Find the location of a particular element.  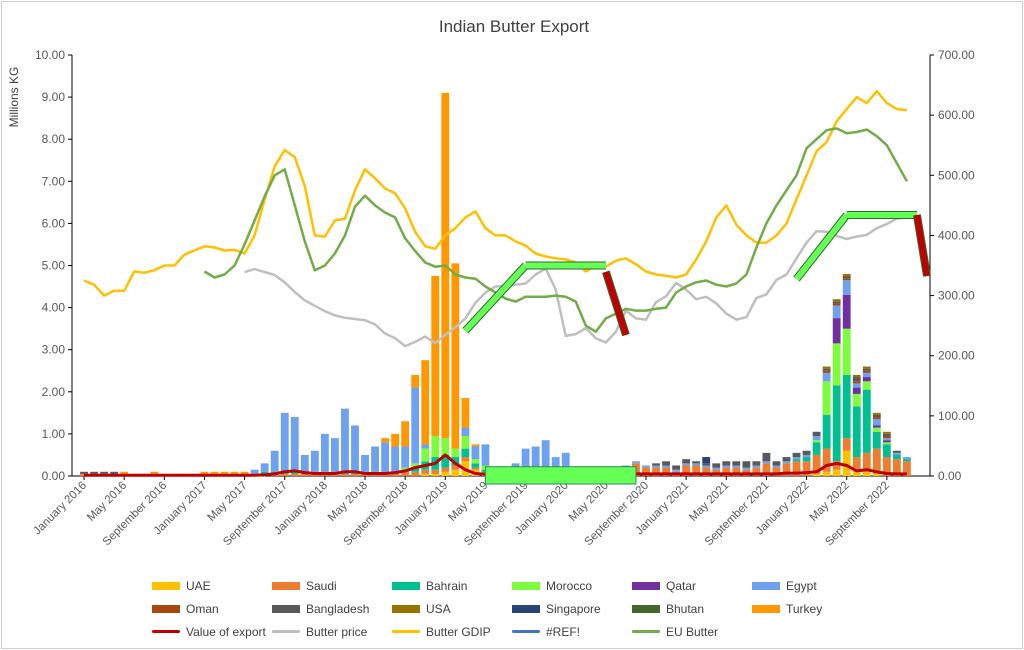

legend-label: Butter price is located at coordinates (337, 631).